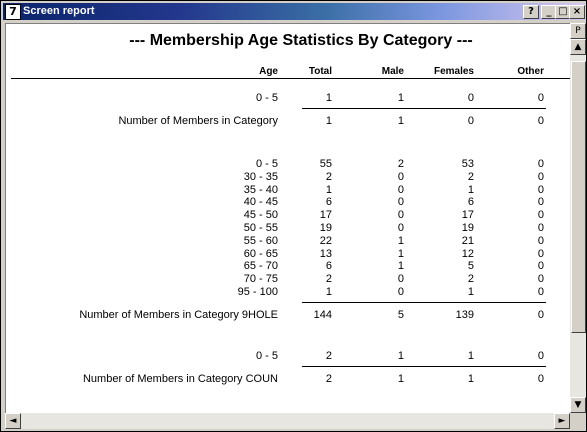 The image size is (587, 432). What do you see at coordinates (291, 78) in the screenshot?
I see `header-rule` at bounding box center [291, 78].